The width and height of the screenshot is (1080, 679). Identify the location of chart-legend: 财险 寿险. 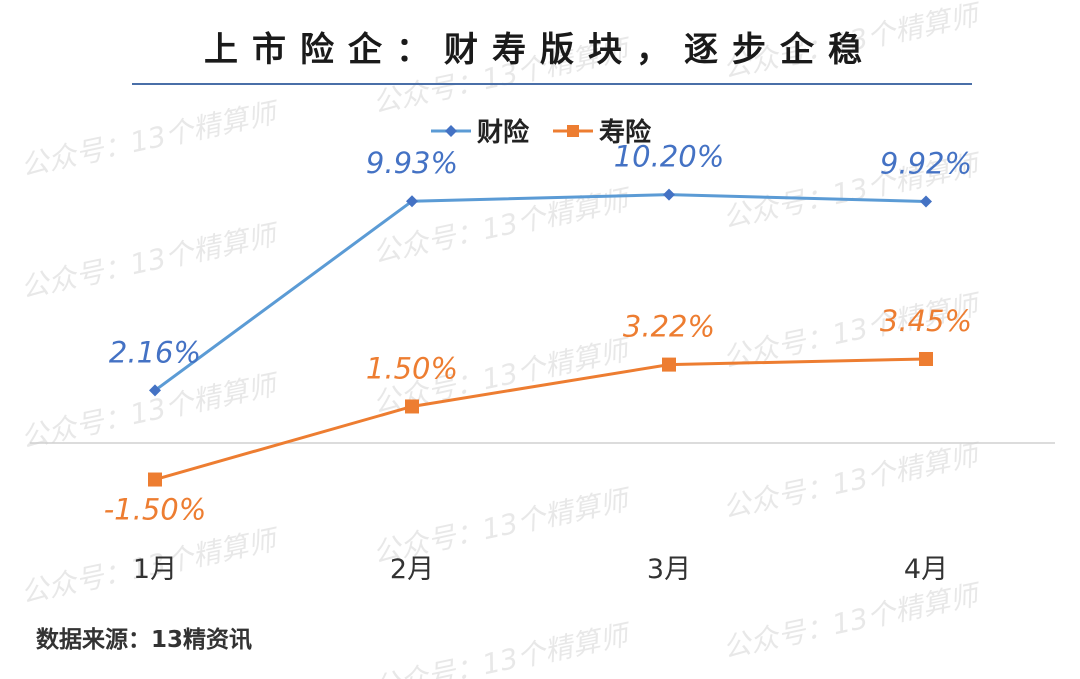
(540, 130).